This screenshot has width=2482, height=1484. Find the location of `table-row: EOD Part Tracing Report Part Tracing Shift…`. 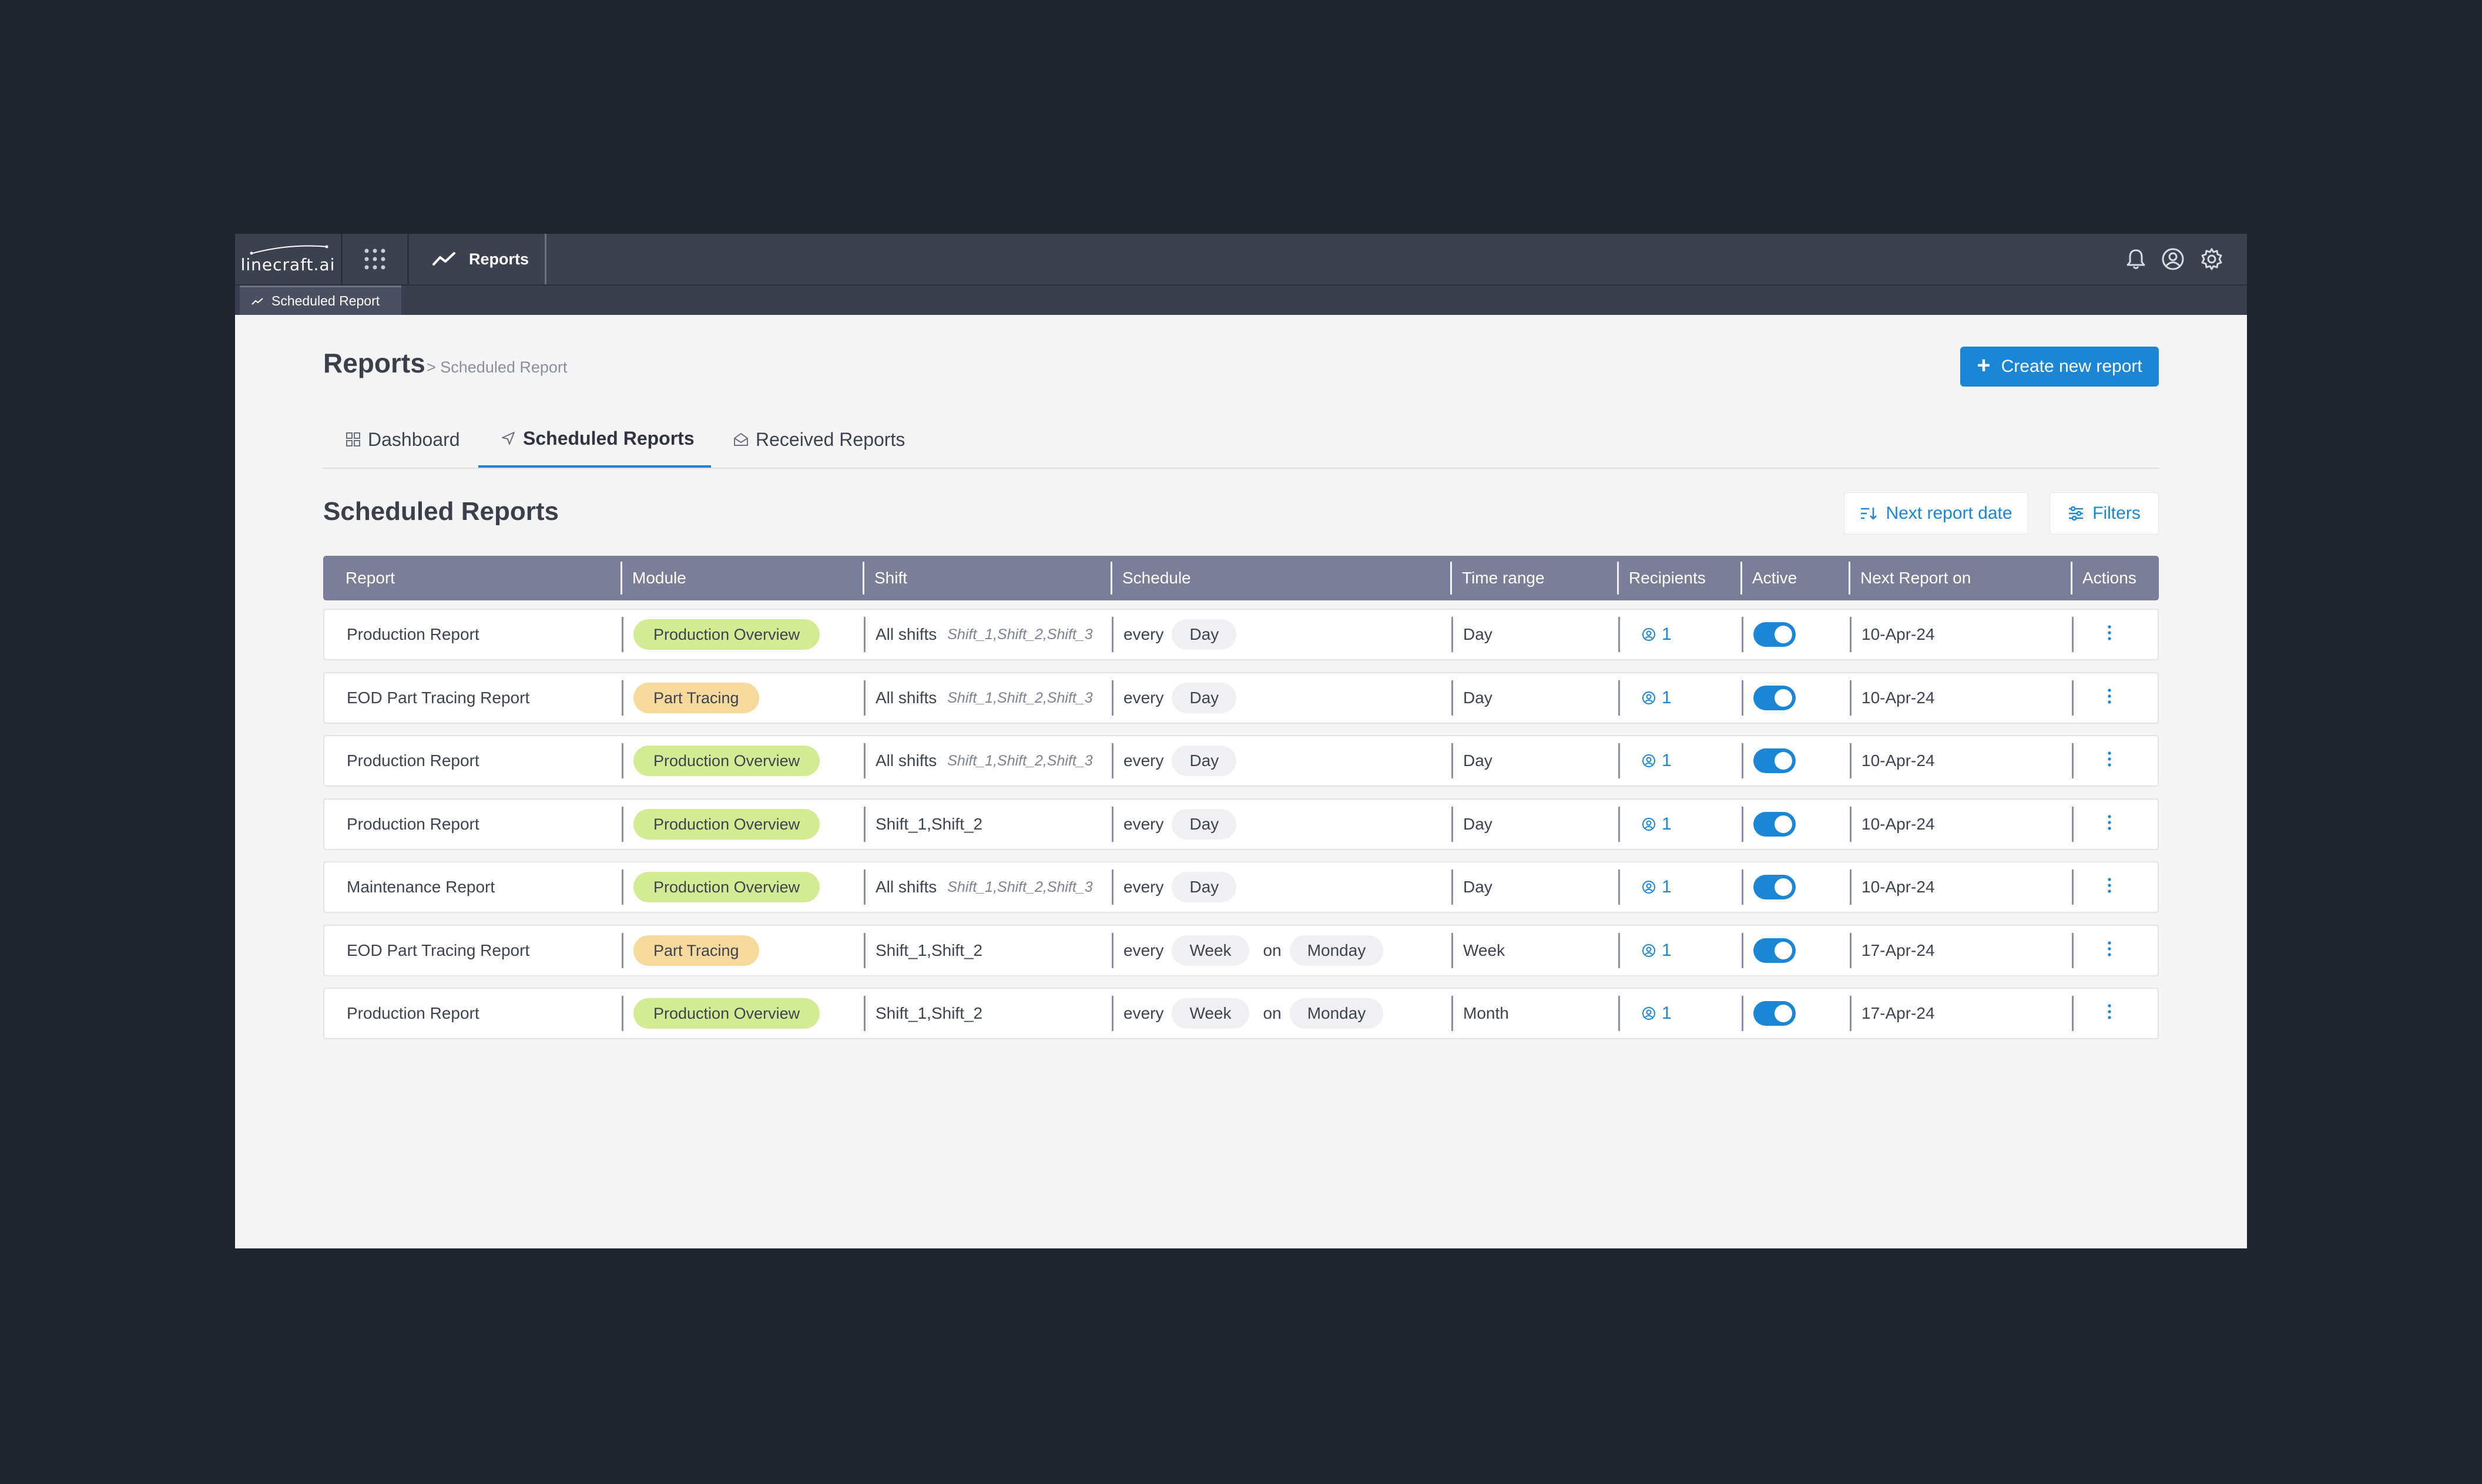

table-row: EOD Part Tracing Report Part Tracing Shift… is located at coordinates (1241, 950).